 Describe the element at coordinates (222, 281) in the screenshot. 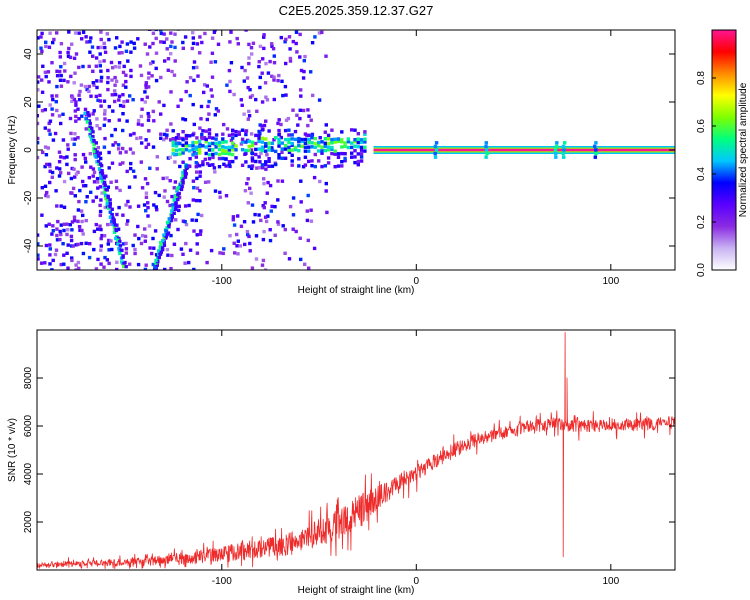

I see `x-tick-label: -100` at that location.